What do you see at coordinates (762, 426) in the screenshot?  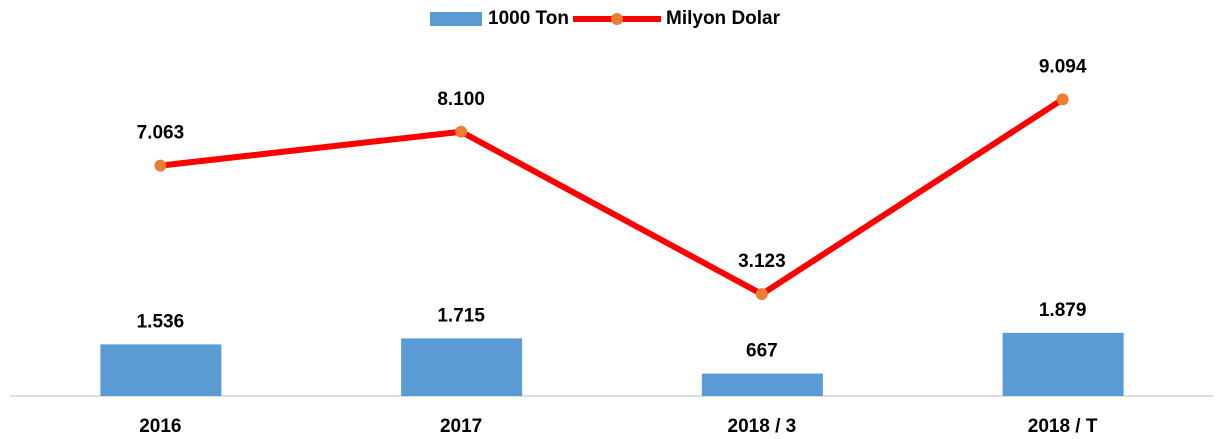 I see `x-tick-label: 2018 / 3` at bounding box center [762, 426].